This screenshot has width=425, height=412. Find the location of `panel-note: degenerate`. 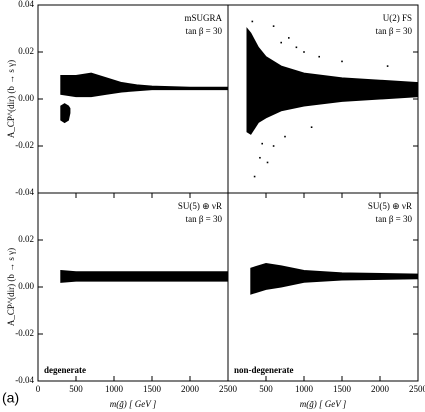

panel-note: degenerate is located at coordinates (65, 370).